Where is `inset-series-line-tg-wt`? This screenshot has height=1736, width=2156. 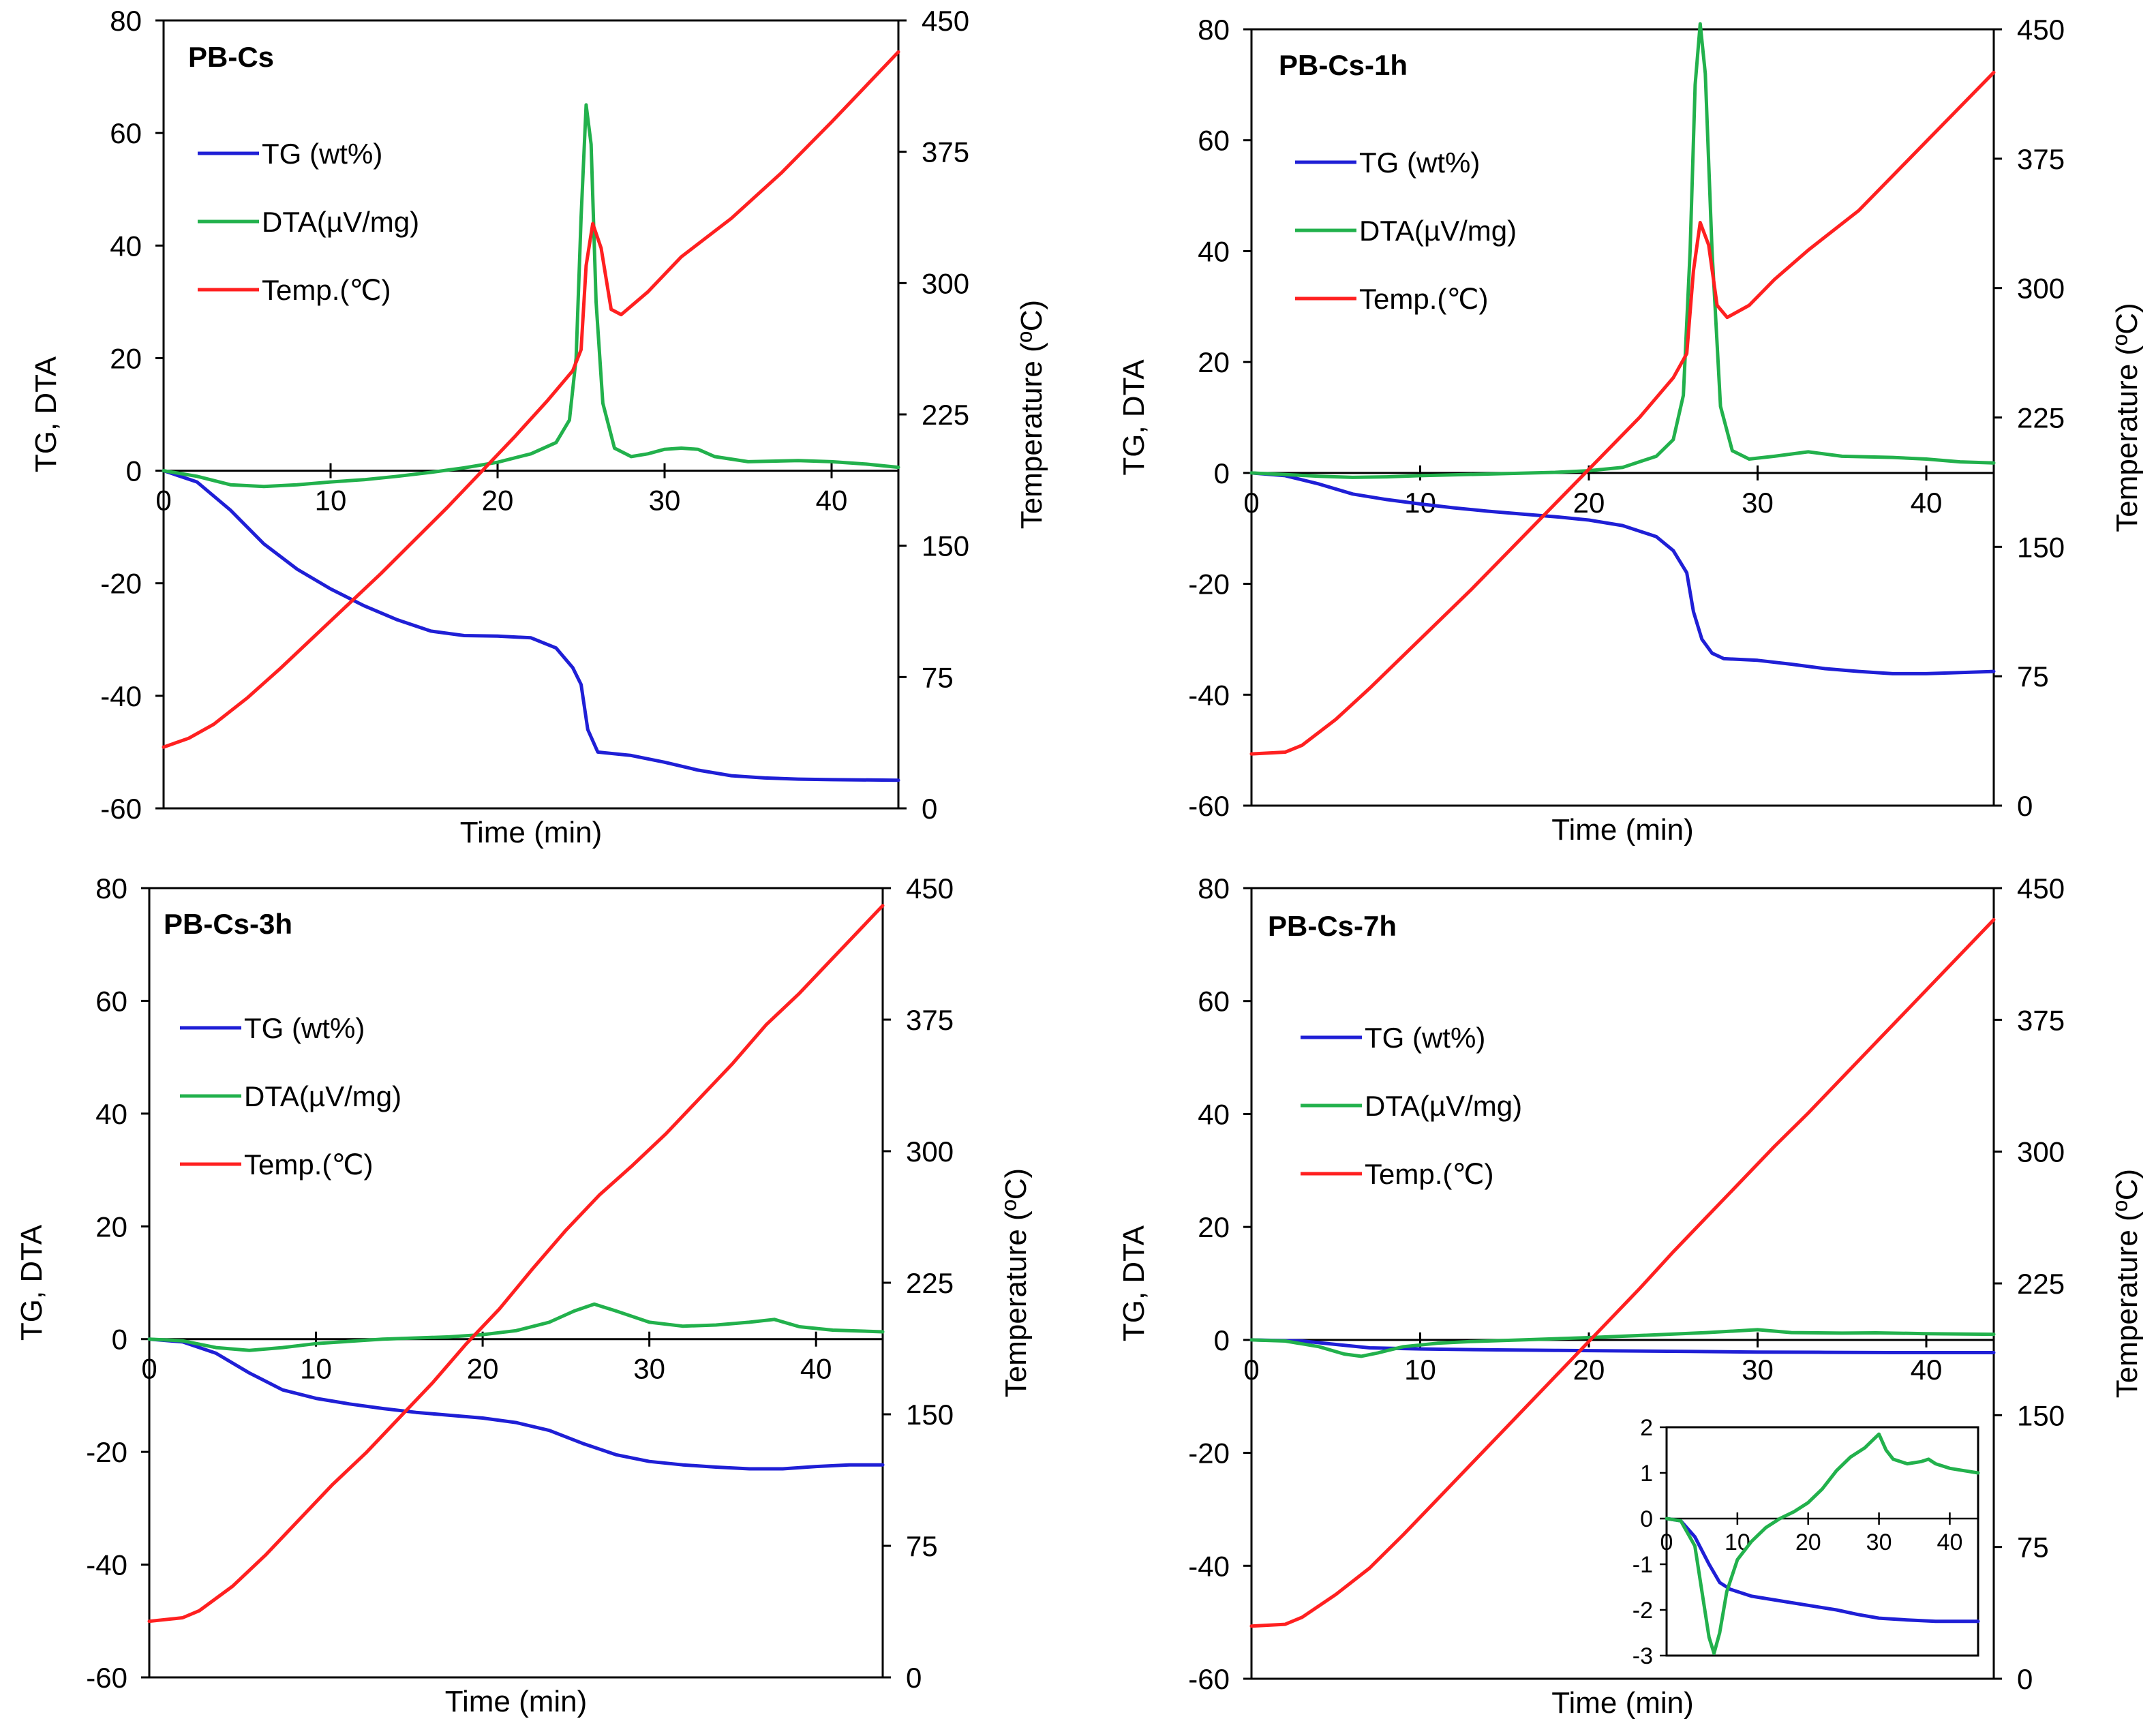
inset-series-line-tg-wt is located at coordinates (1822, 1570).